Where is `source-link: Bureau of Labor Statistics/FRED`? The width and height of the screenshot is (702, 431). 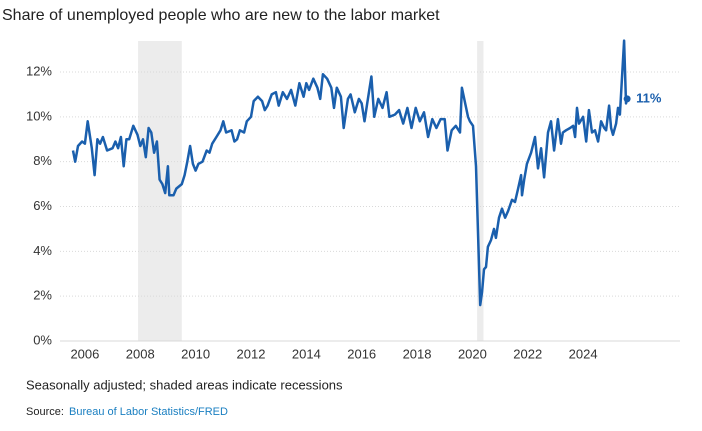 source-link: Bureau of Labor Statistics/FRED is located at coordinates (148, 412).